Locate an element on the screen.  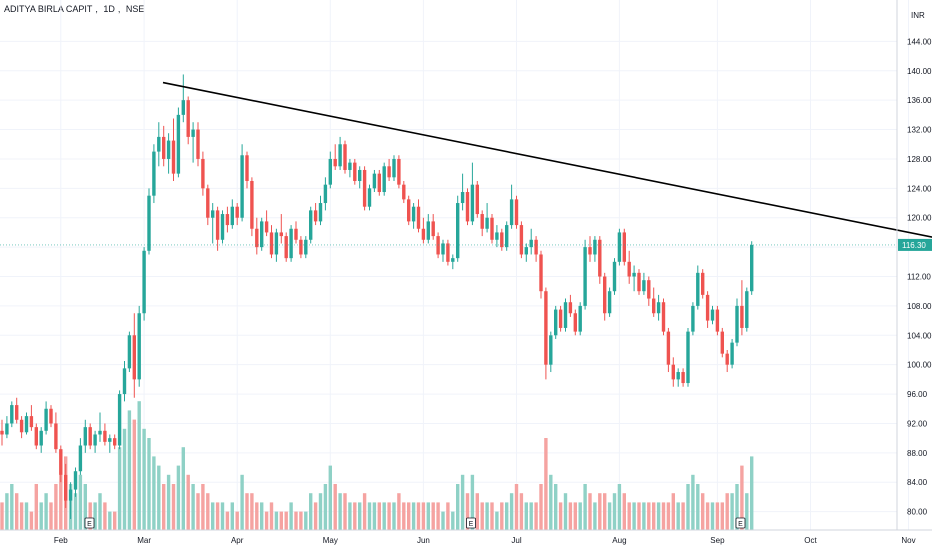
time-tick-label: May is located at coordinates (330, 540).